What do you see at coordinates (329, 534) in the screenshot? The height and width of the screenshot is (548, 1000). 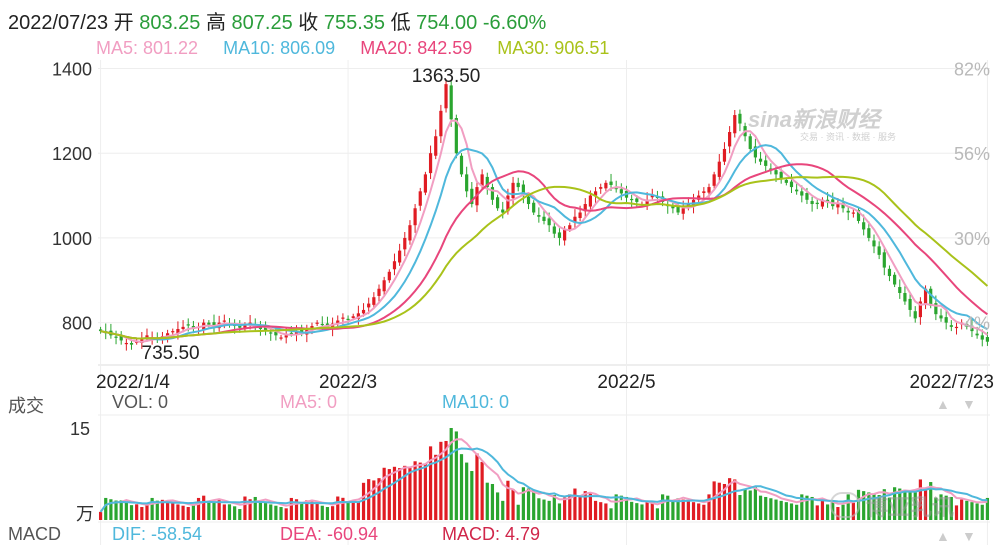 I see `macd-dea: DEA: -60.94` at bounding box center [329, 534].